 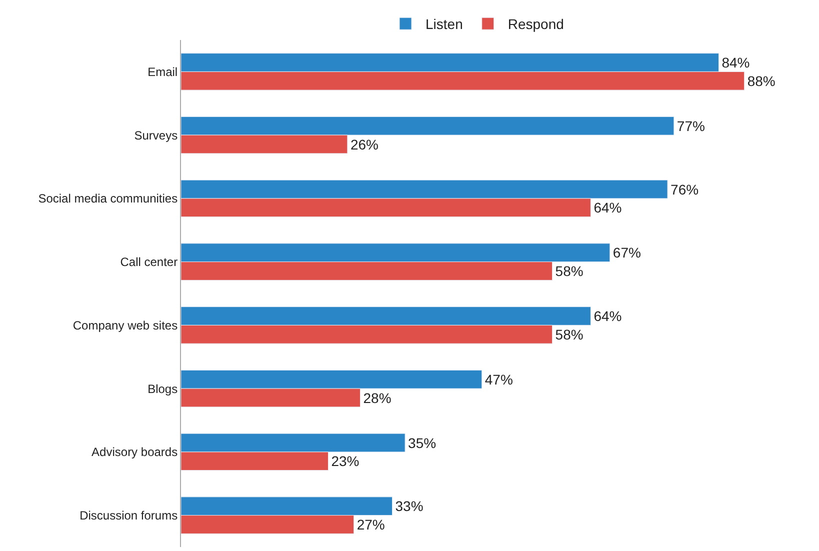 What do you see at coordinates (690, 126) in the screenshot?
I see `data-label: 77%` at bounding box center [690, 126].